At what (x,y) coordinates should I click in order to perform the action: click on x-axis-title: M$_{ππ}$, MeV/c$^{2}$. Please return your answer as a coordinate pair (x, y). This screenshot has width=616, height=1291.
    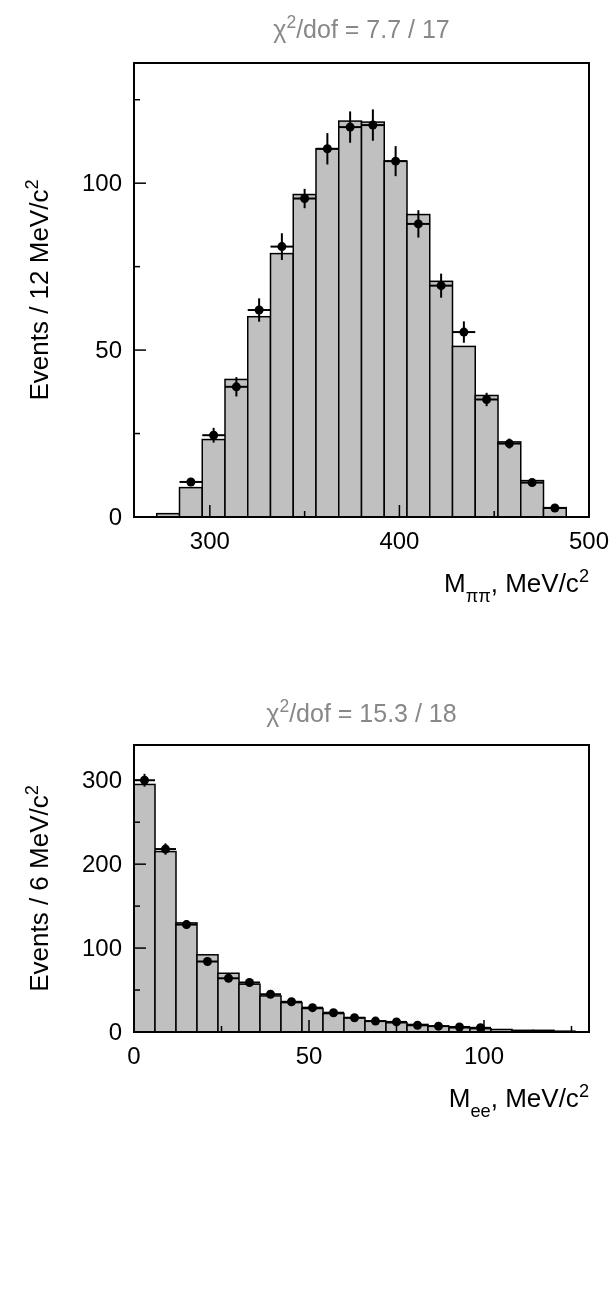
    Looking at the image, I should click on (516, 586).